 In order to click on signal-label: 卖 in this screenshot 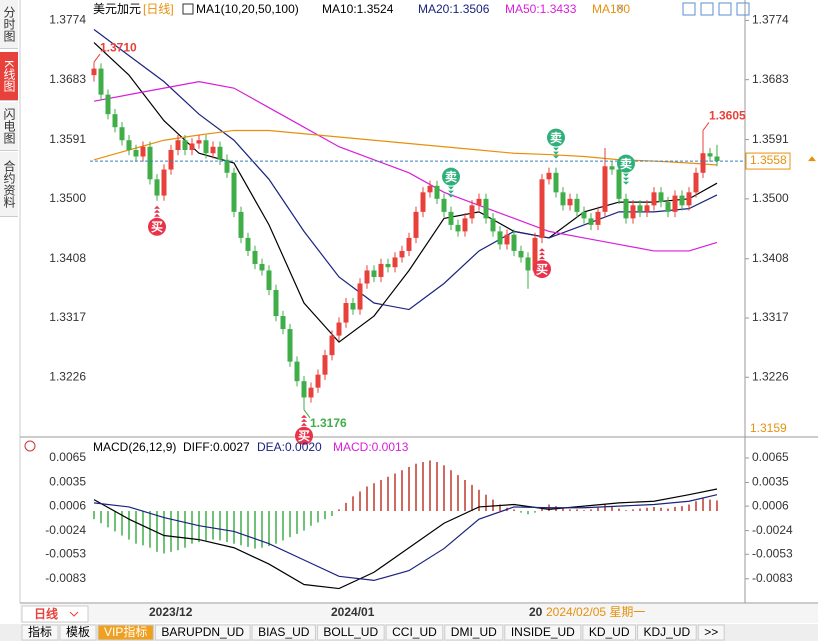, I will do `click(626, 163)`.